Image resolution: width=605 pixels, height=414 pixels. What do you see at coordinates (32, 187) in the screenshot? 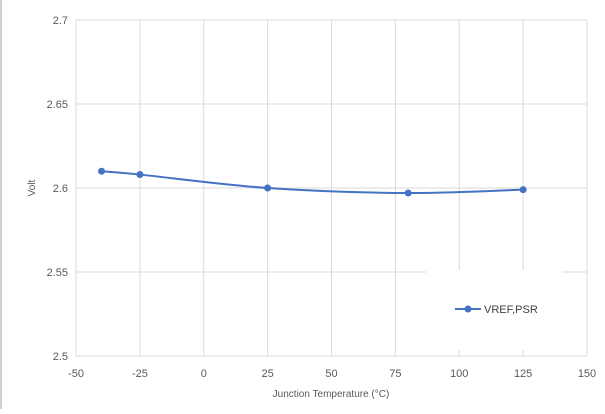
I see `y-axis-title: Volt` at bounding box center [32, 187].